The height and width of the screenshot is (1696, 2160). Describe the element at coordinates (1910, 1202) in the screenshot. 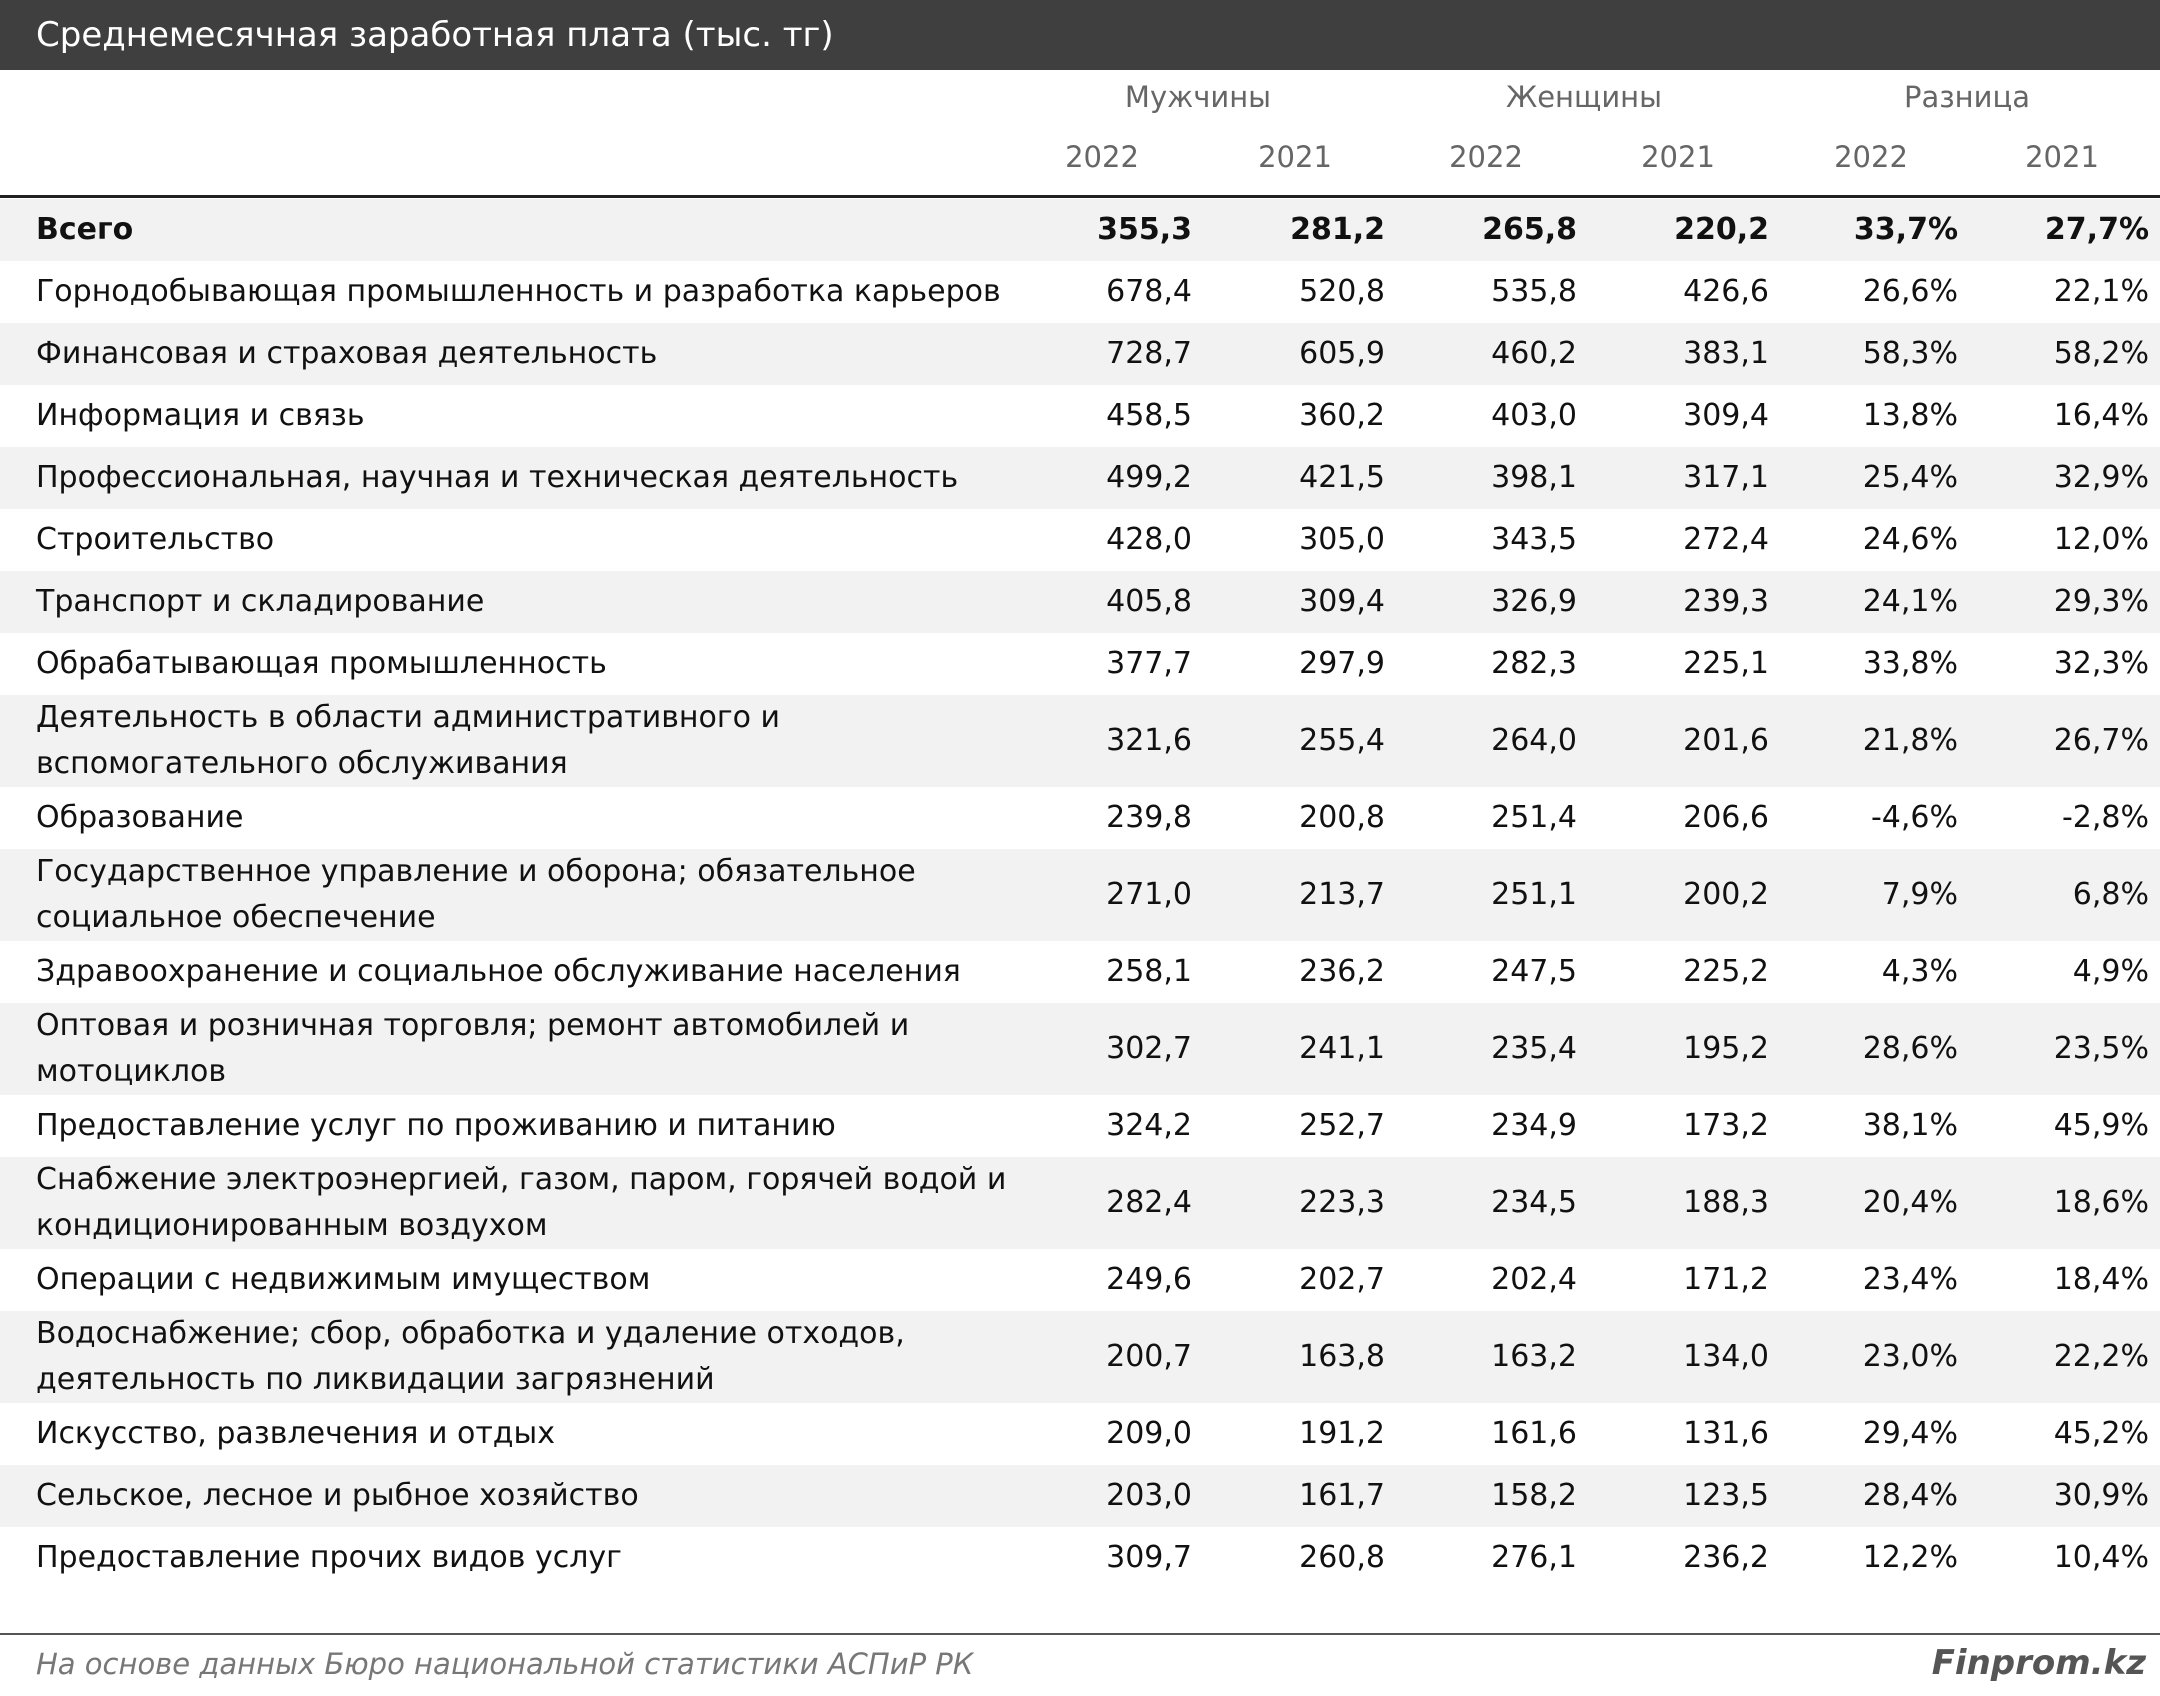

I see `cell-value: 20,4%` at that location.